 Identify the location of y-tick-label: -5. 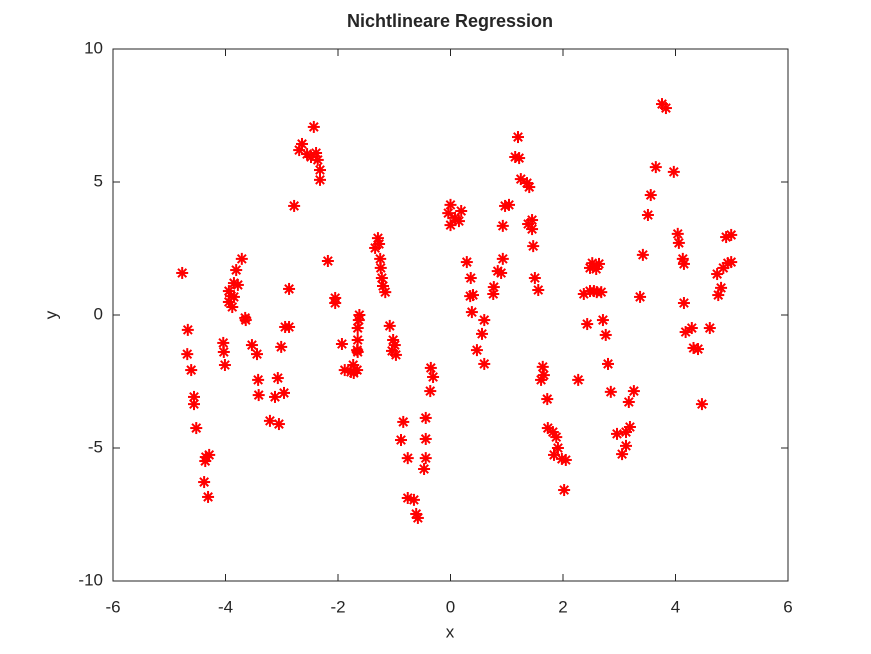
(95, 446).